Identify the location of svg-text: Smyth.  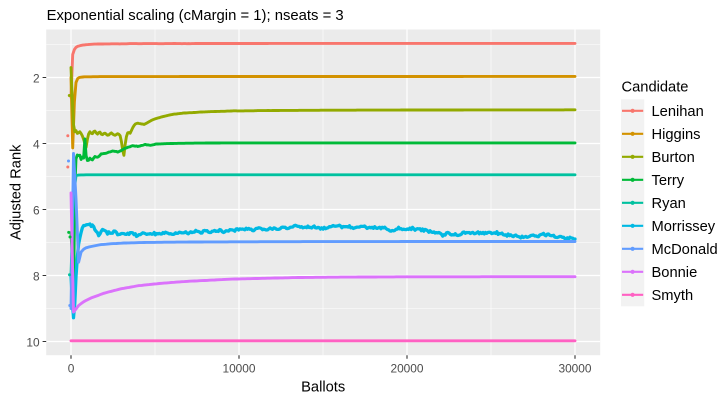
(673, 296).